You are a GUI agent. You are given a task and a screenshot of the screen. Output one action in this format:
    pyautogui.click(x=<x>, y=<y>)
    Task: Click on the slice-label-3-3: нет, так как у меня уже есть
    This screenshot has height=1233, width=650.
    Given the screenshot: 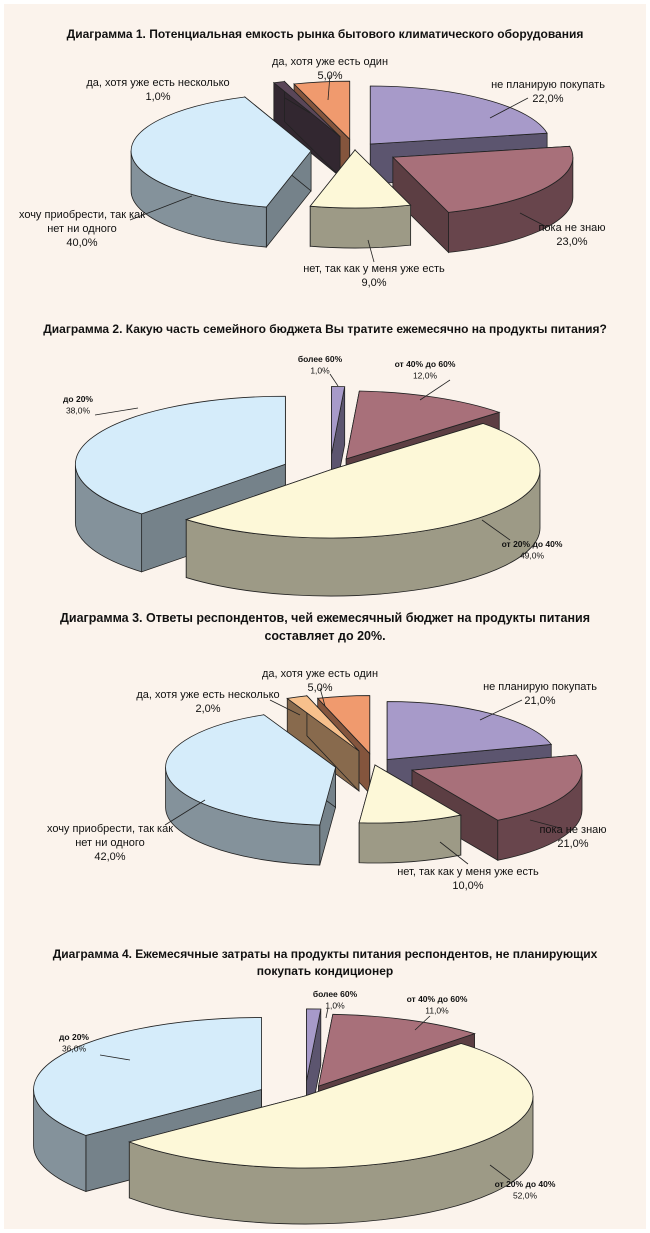 What is the action you would take?
    pyautogui.click(x=468, y=872)
    